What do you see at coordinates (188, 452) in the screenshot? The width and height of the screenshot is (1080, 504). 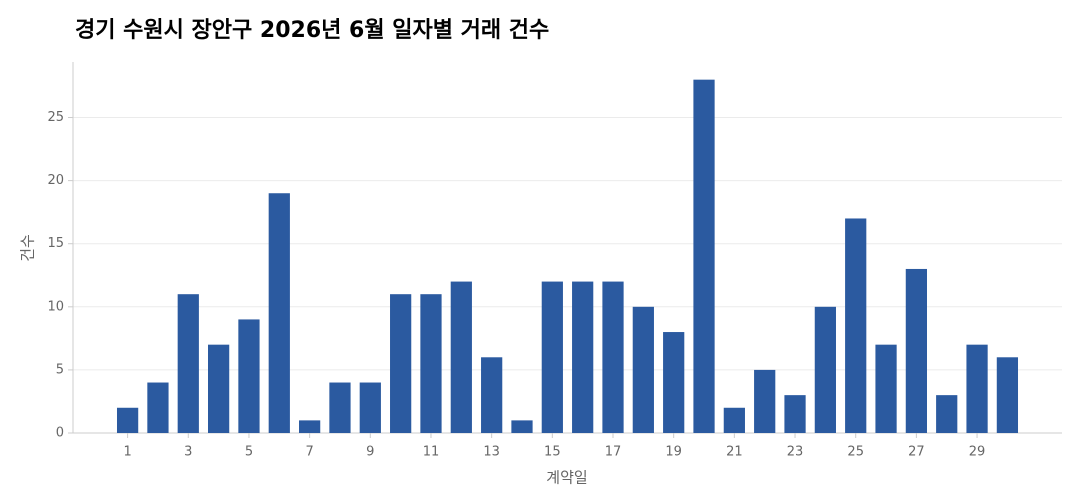 I see `x-tick-label: 3` at bounding box center [188, 452].